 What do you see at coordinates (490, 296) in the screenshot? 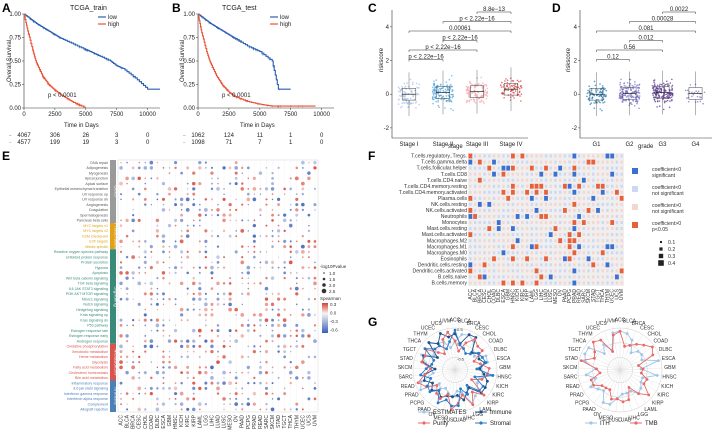
I see `cancer-label: CHOL` at bounding box center [490, 296].